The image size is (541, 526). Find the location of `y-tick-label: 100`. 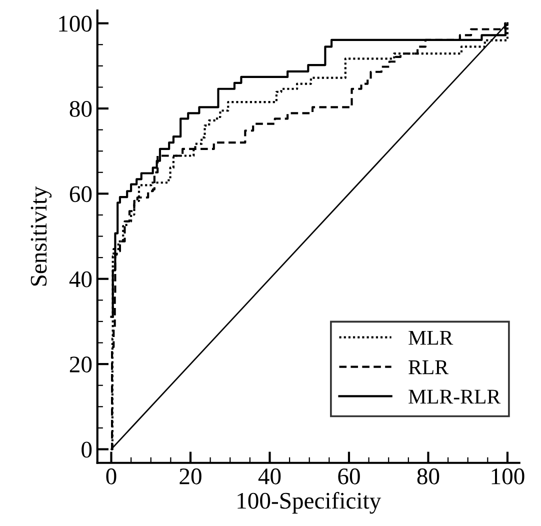

y-tick-label: 100 is located at coordinates (75, 24).